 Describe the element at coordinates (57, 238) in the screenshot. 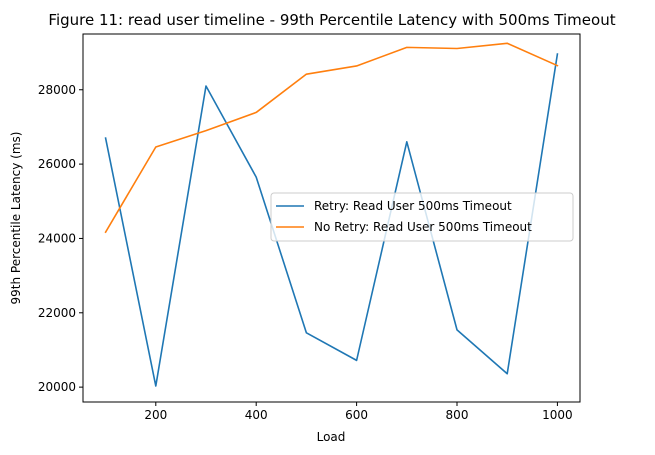

I see `y-tick-label: 24000` at that location.